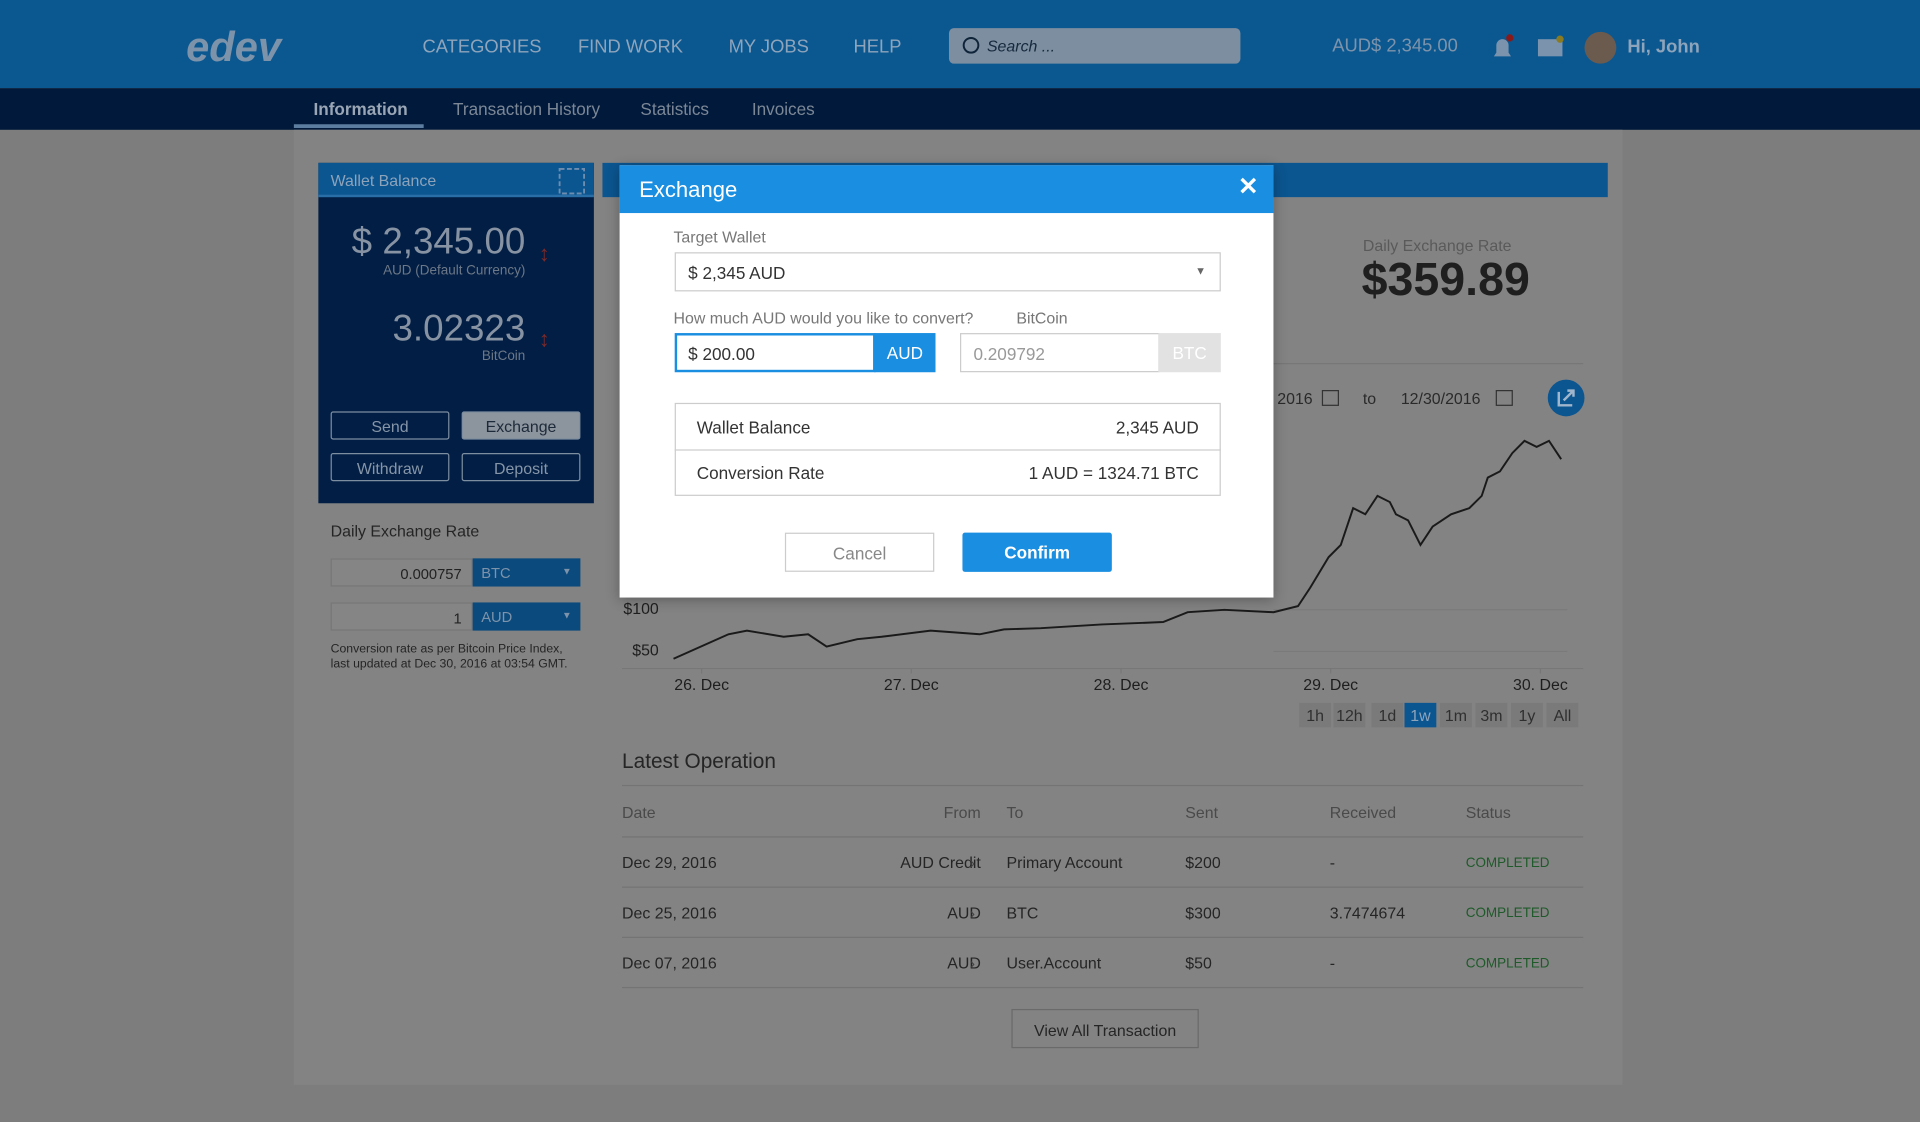  I want to click on summary-value: 1 AUD = 1324.71 BTC, so click(1113, 472).